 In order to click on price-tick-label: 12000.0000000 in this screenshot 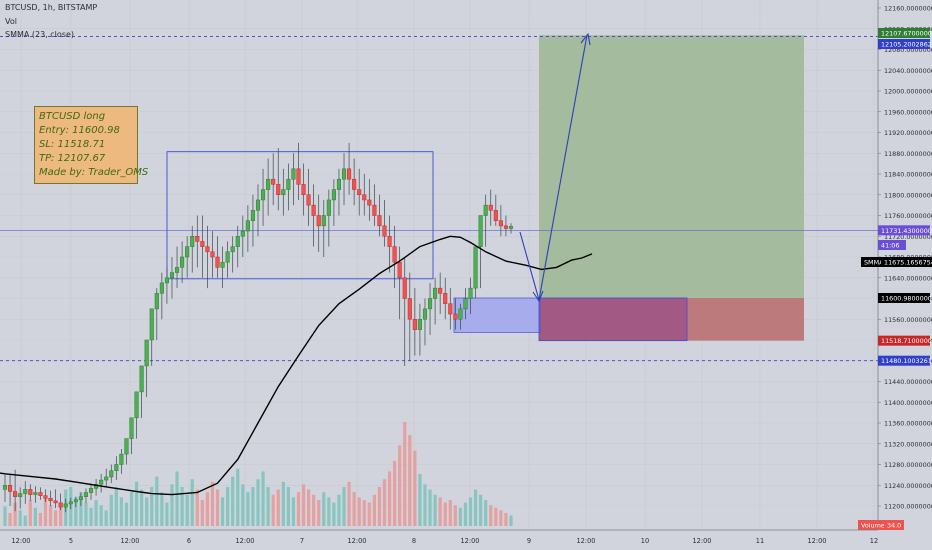, I will do `click(908, 92)`.